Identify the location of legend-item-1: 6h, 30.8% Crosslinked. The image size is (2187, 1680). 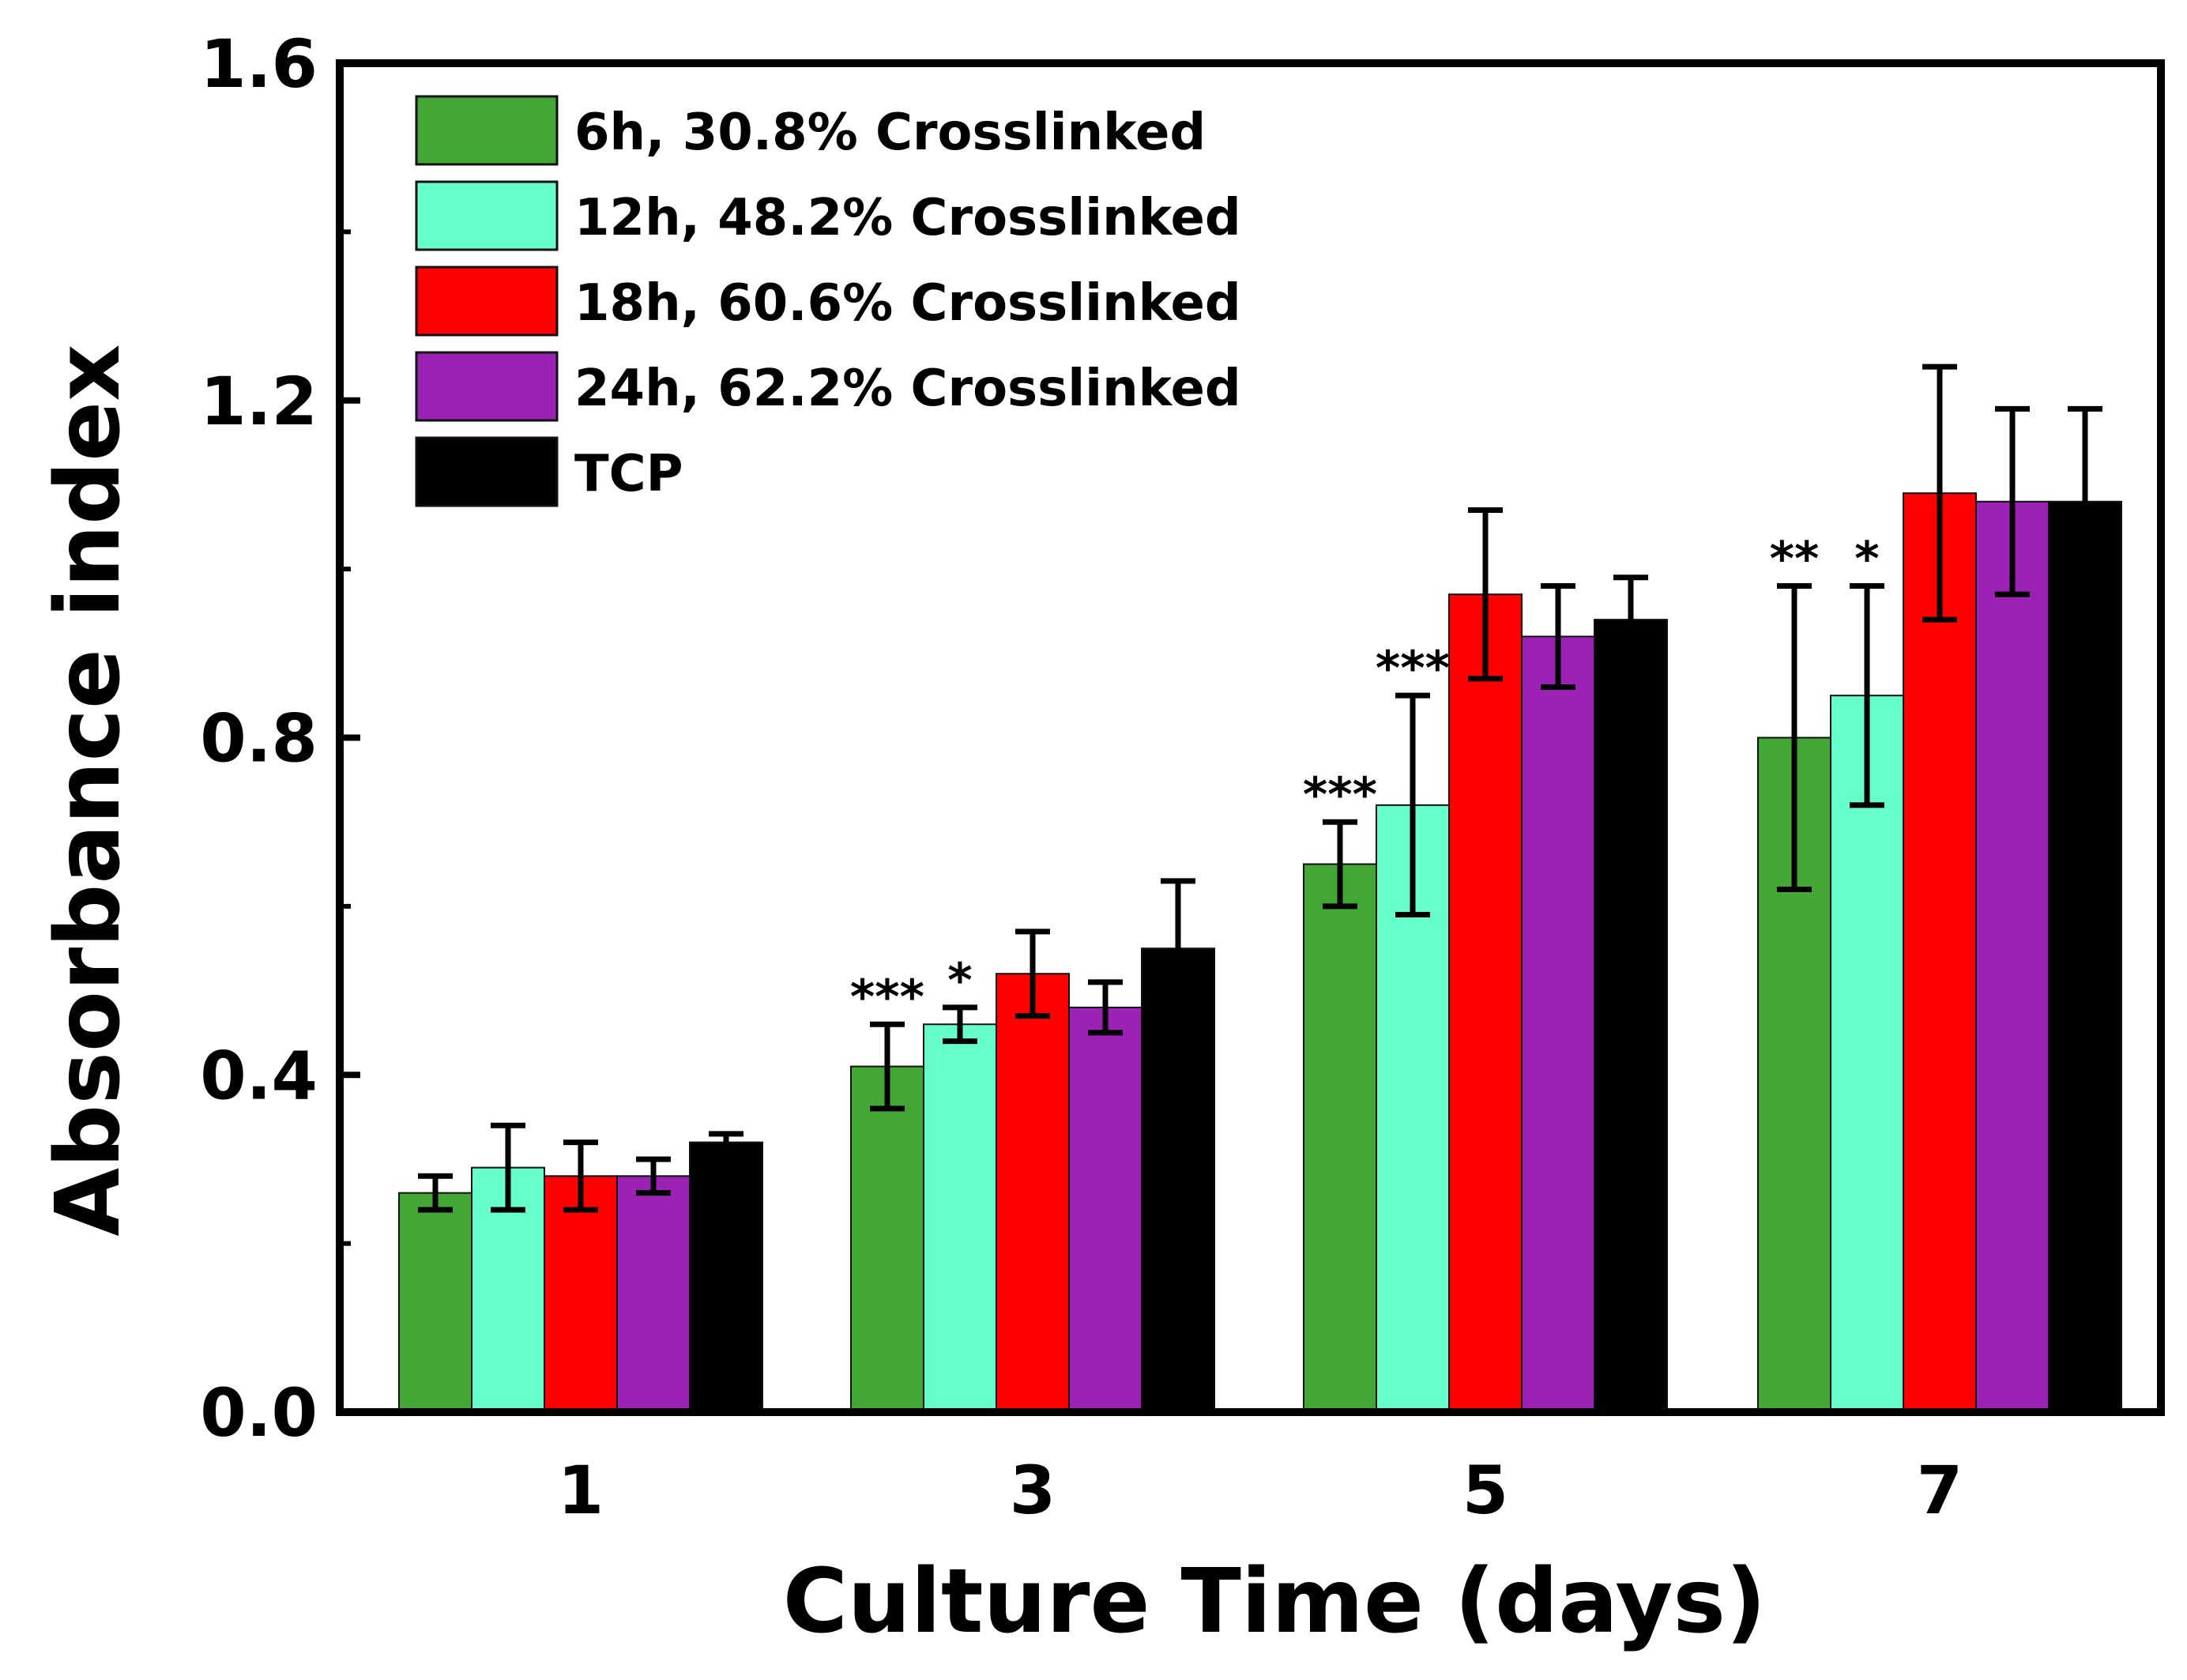
(810, 130).